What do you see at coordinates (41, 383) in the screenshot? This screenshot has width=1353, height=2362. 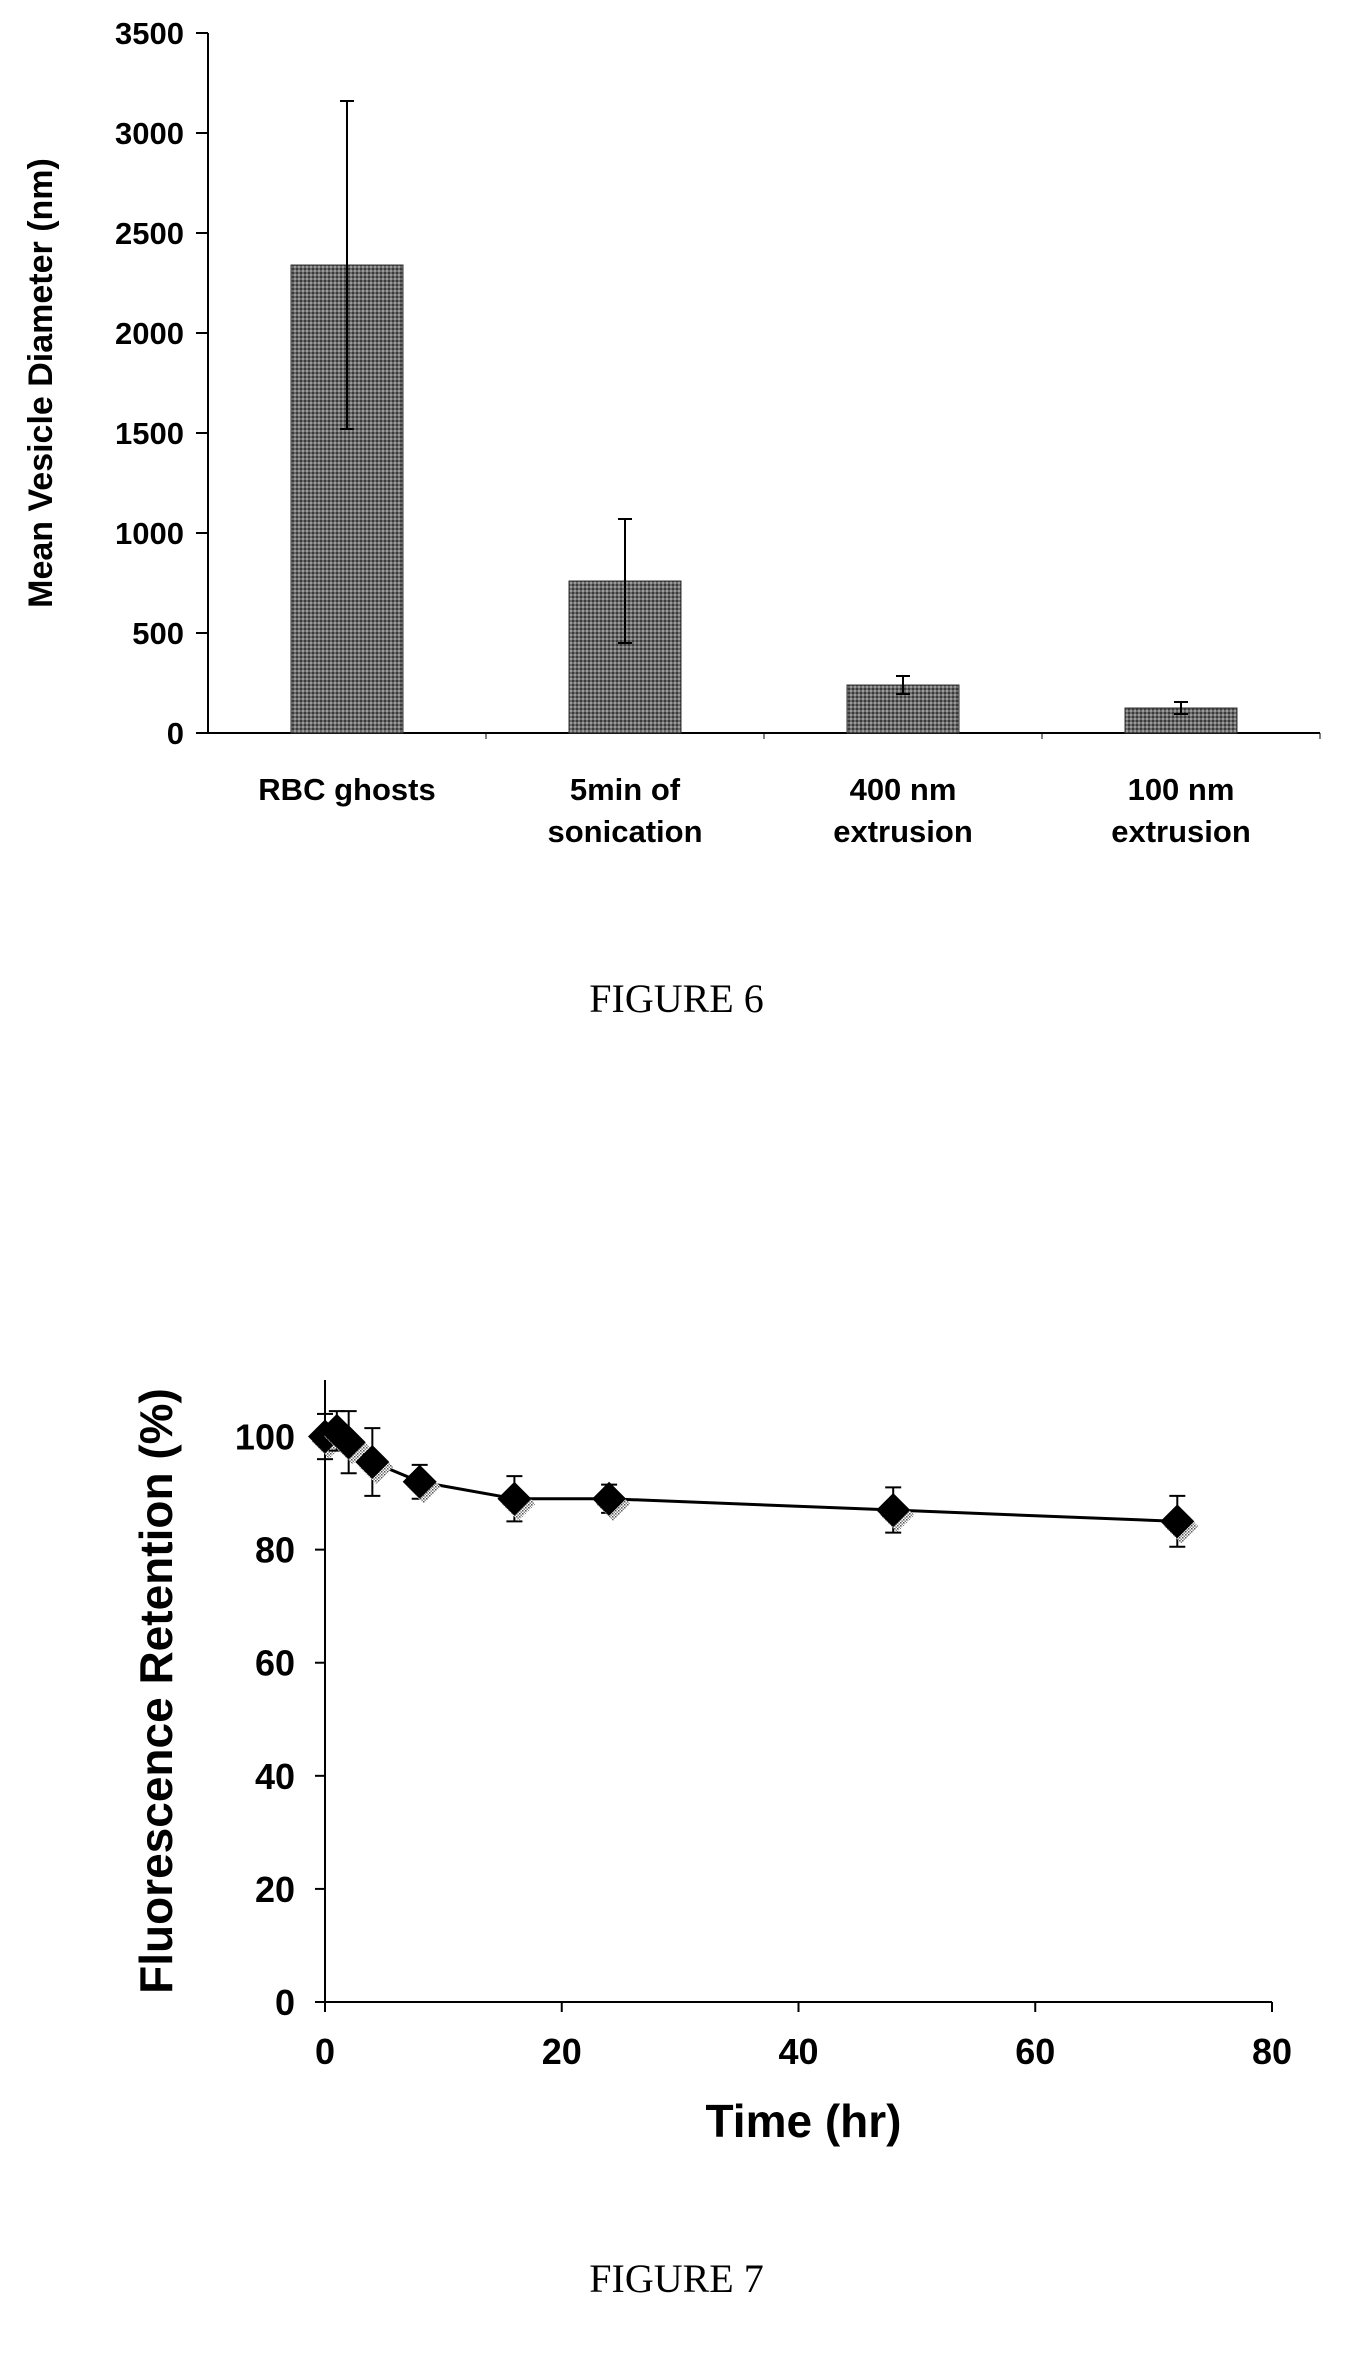 I see `y-axis-title: Mean Vesicle Diameter (nm)` at bounding box center [41, 383].